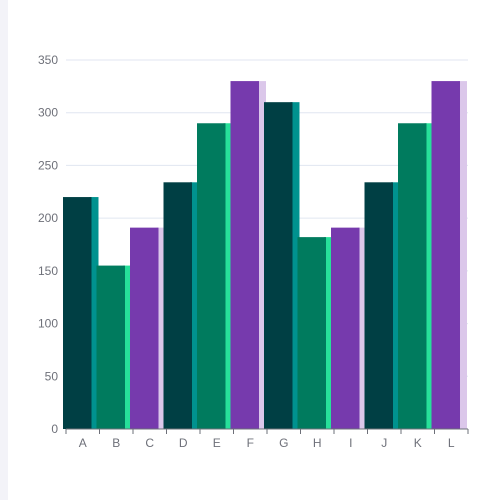 This screenshot has width=500, height=500. Describe the element at coordinates (418, 443) in the screenshot. I see `x-tick-label: K` at that location.